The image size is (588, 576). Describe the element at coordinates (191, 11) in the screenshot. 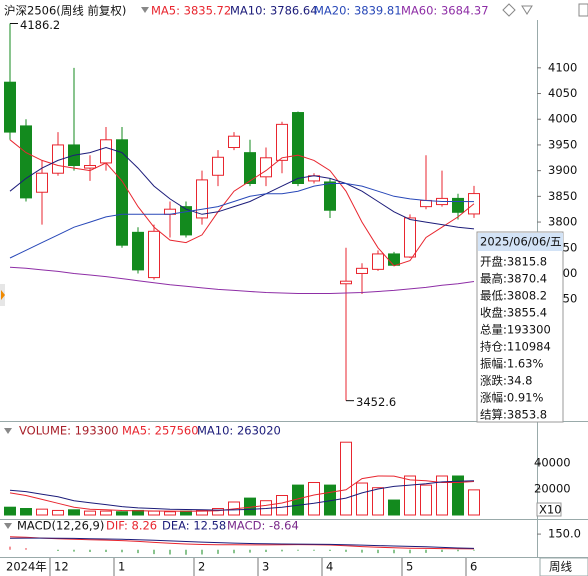

I see `legend-entry: MA5: 3835.72` at that location.